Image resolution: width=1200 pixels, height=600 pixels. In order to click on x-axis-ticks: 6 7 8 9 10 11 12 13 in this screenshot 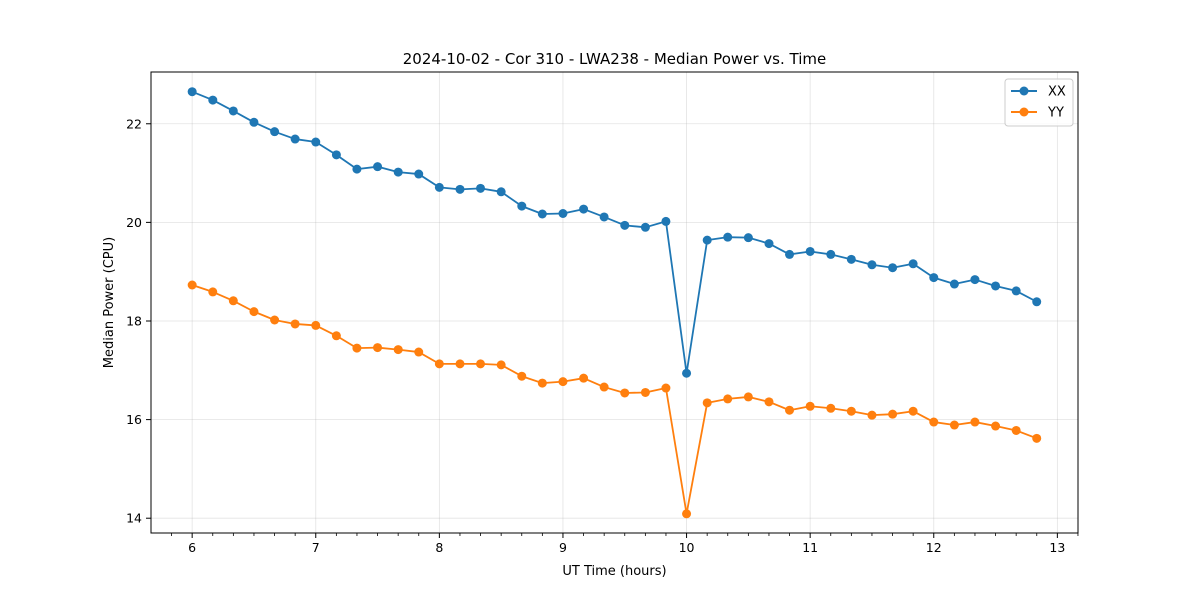, I will do `click(625, 544)`.